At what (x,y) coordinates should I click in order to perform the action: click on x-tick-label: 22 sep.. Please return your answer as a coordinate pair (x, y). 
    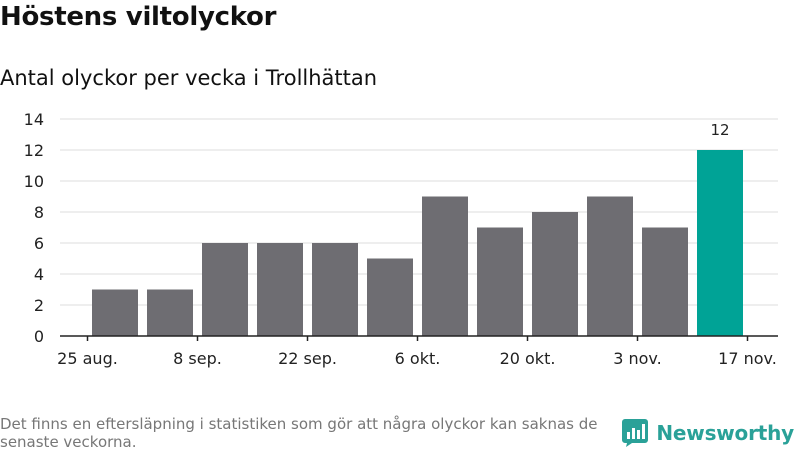
    Looking at the image, I should click on (307, 358).